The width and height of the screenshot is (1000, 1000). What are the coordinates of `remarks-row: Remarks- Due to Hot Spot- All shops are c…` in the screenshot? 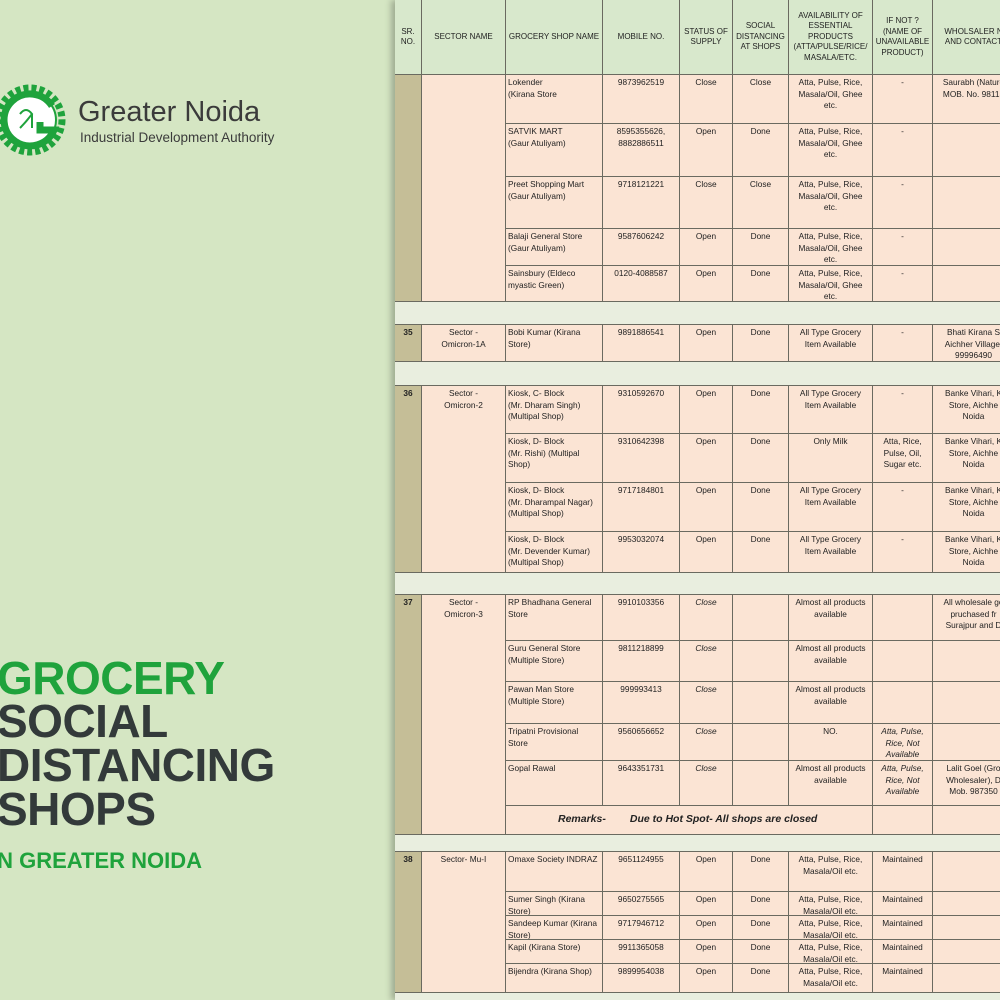 It's located at (689, 820).